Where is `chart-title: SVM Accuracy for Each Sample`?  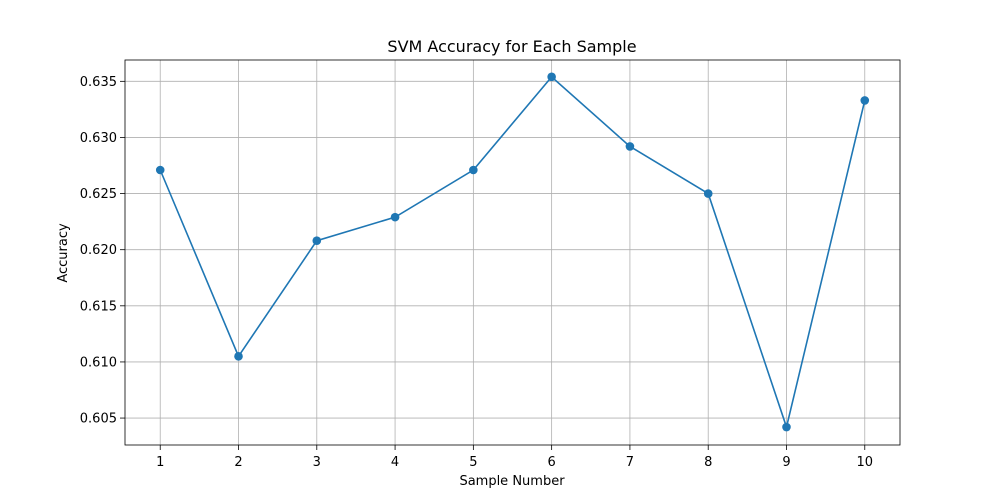
chart-title: SVM Accuracy for Each Sample is located at coordinates (511, 46).